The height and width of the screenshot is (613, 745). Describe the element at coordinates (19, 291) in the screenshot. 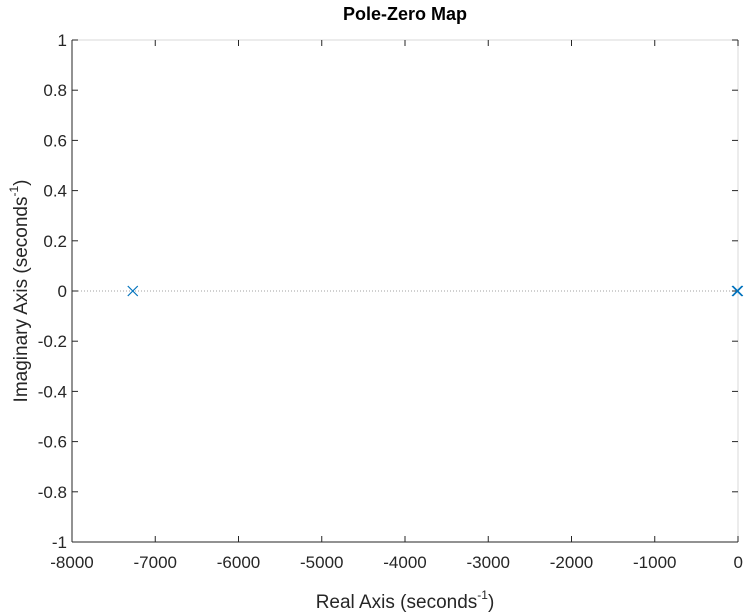

I see `y-axis-title: Imaginary Axis (seconds-1)` at that location.